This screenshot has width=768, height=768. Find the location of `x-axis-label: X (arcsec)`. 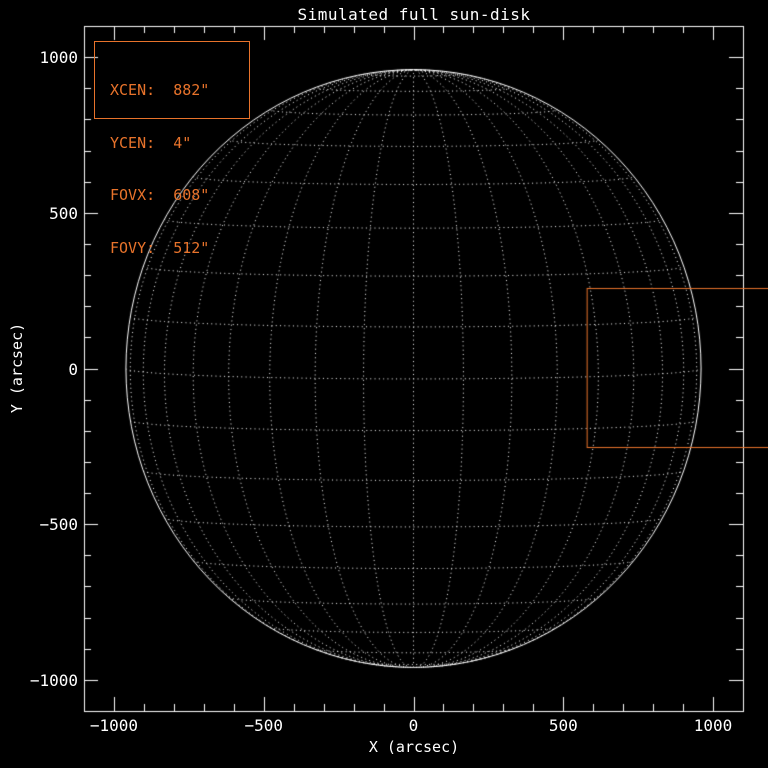

x-axis-label: X (arcsec) is located at coordinates (414, 747).